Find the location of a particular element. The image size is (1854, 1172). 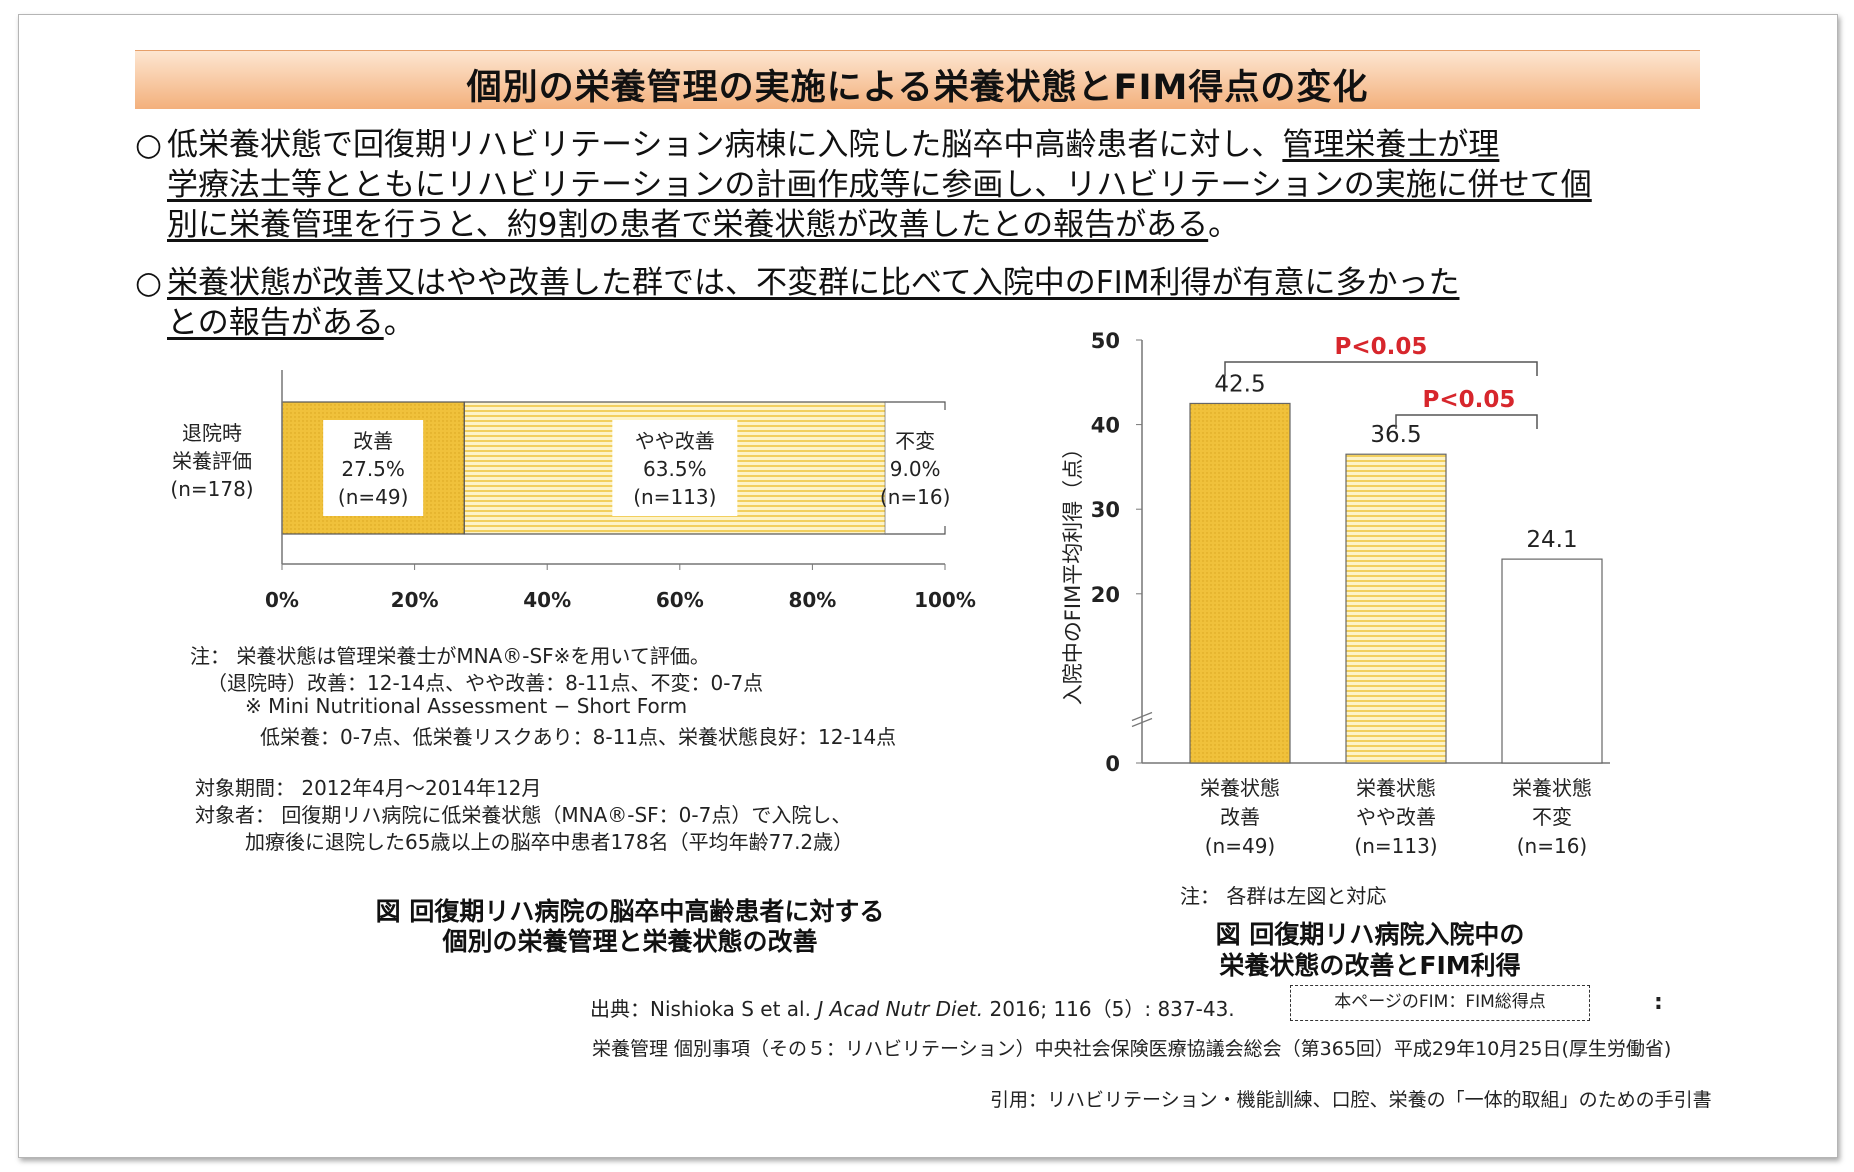

left-segment-label-1-2: (n=113) is located at coordinates (674, 497).